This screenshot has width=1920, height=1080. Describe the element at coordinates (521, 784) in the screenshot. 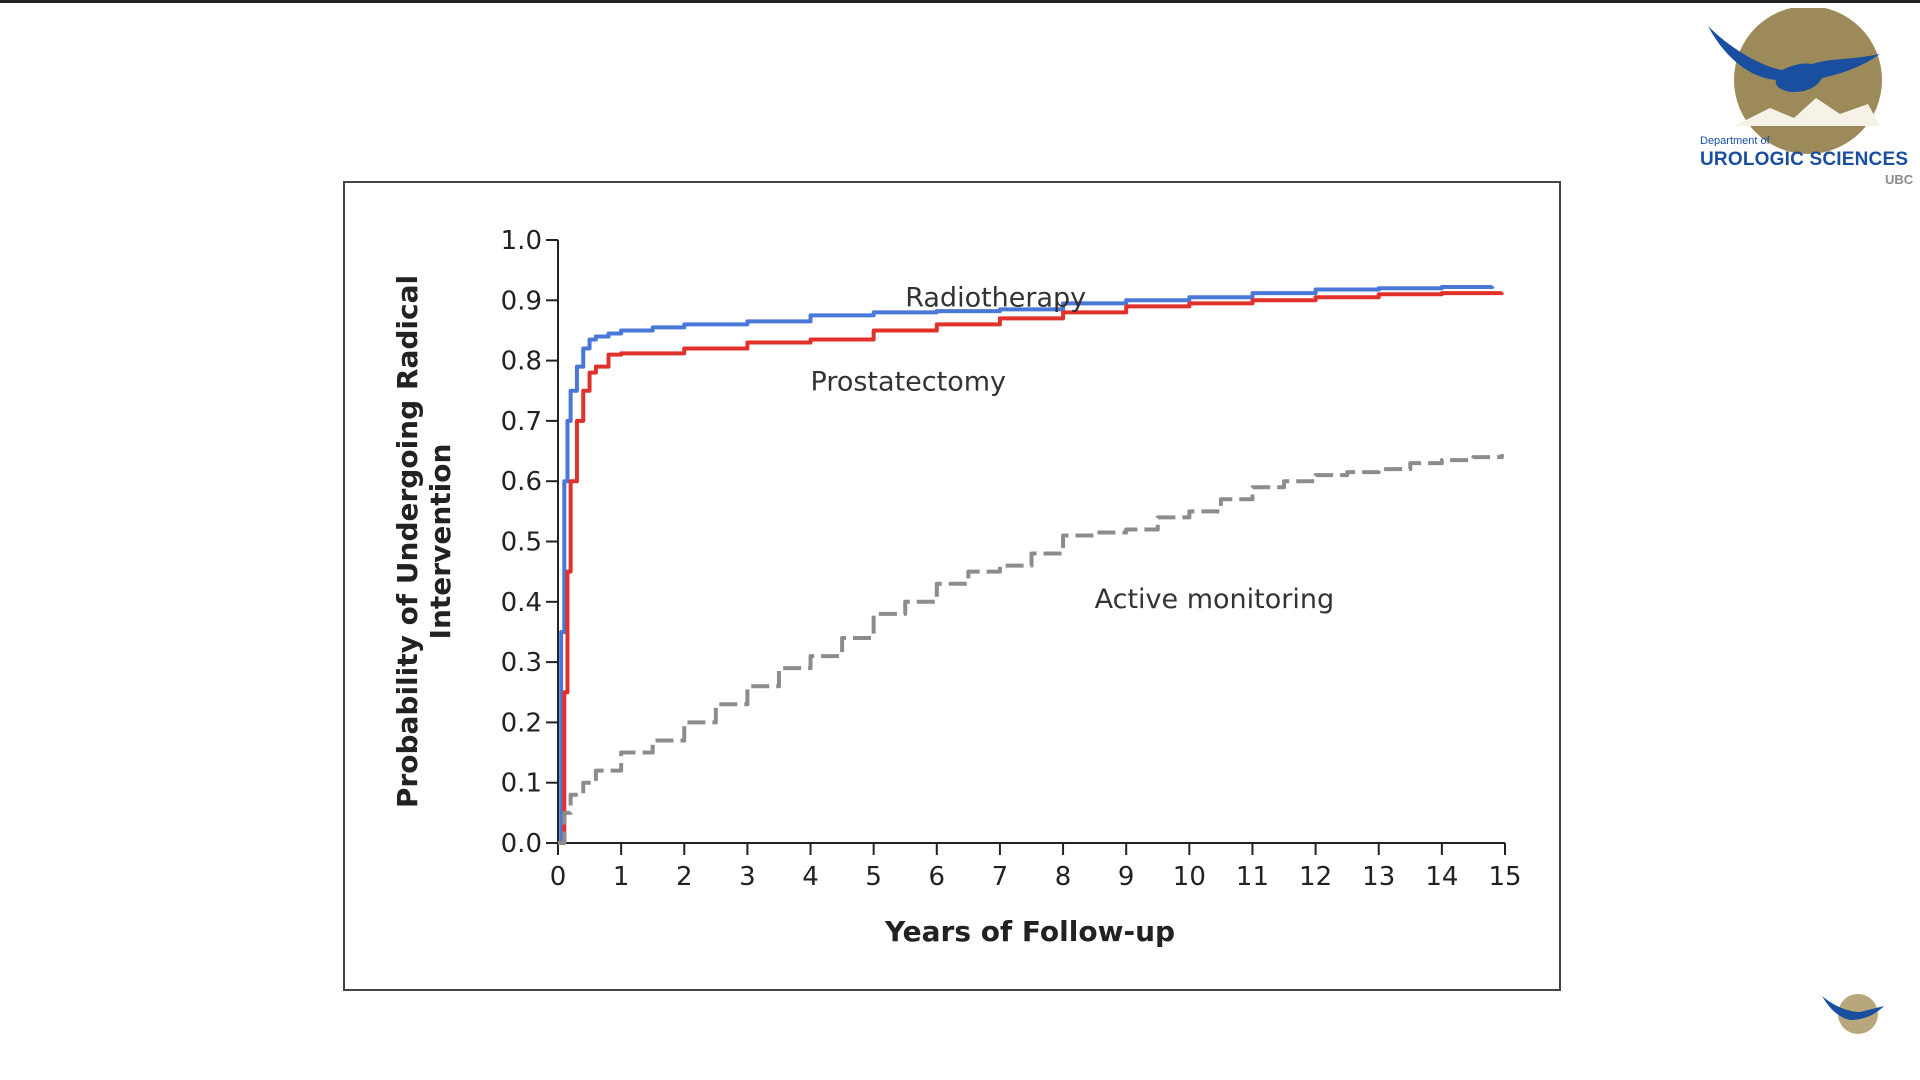

I see `y-tick-label: 0.1` at that location.